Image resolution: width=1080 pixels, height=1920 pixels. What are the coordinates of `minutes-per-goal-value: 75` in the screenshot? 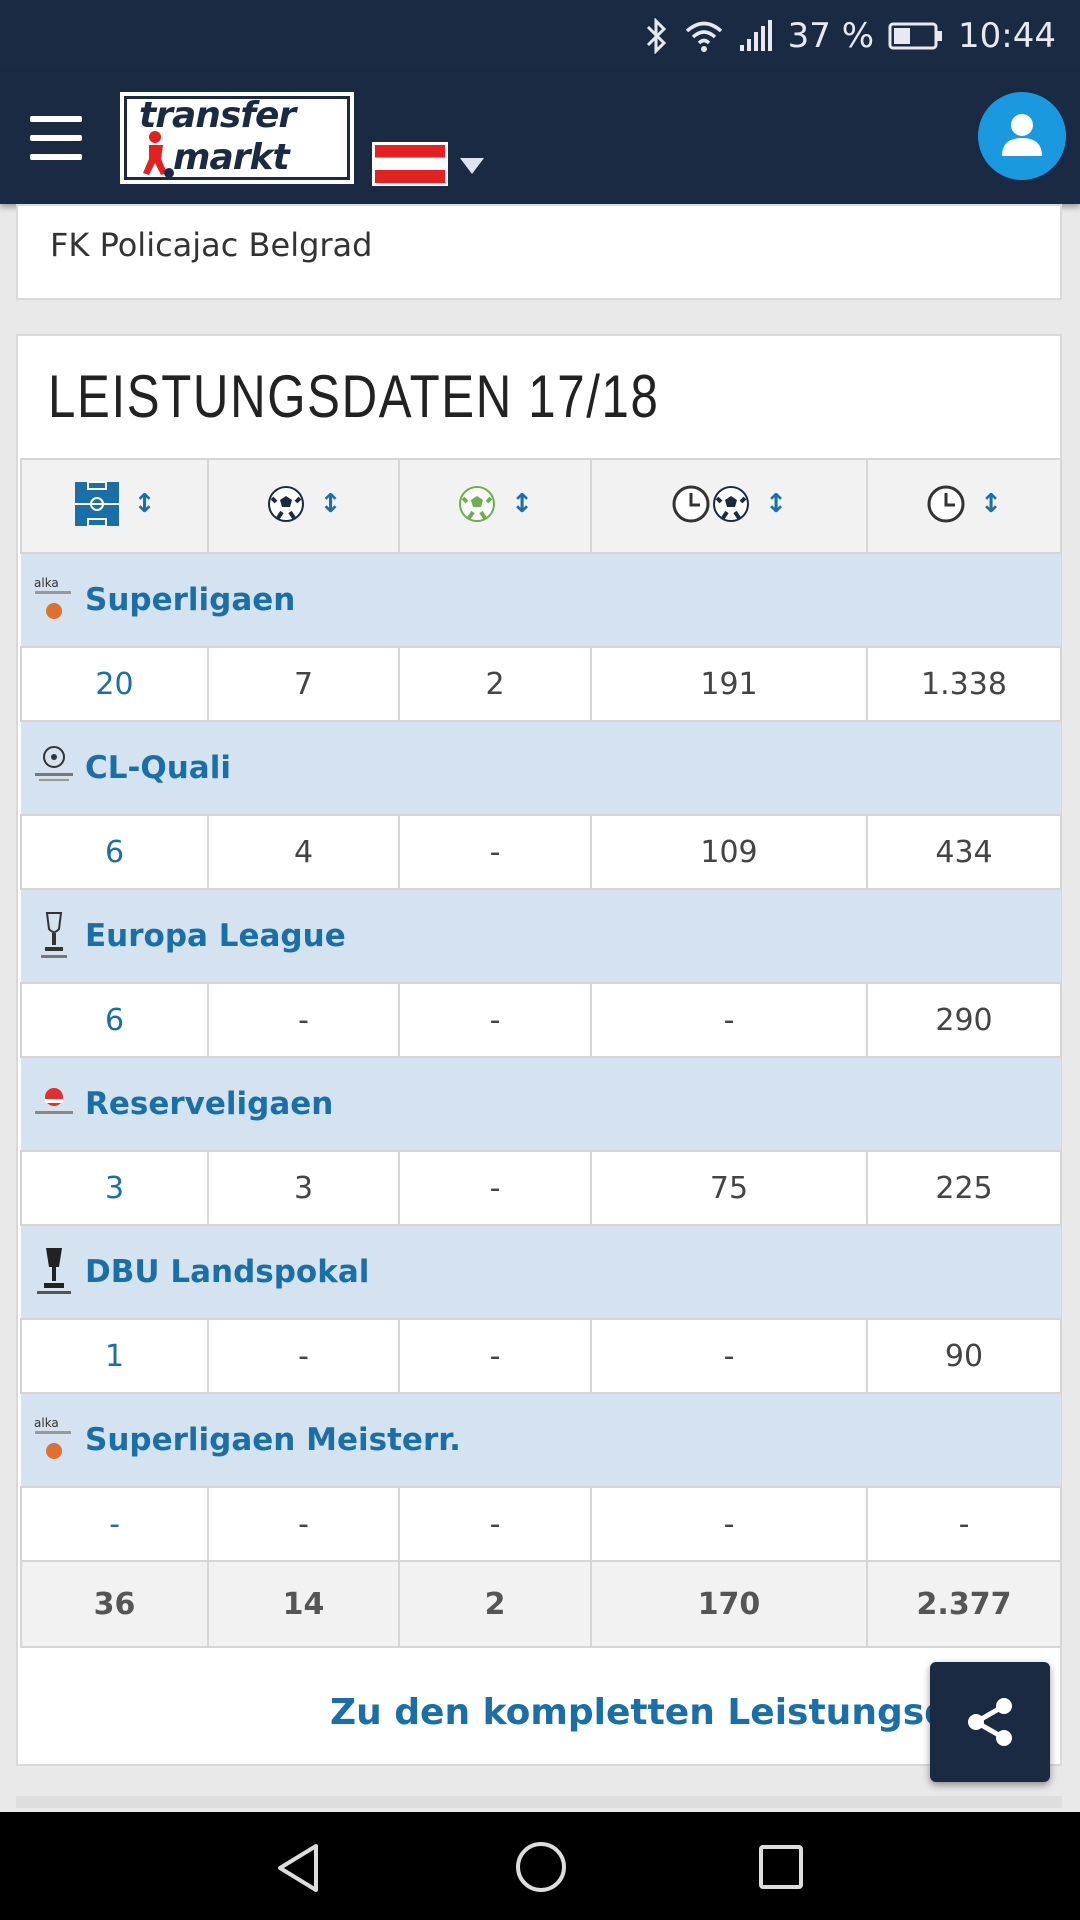 It's located at (729, 1188).